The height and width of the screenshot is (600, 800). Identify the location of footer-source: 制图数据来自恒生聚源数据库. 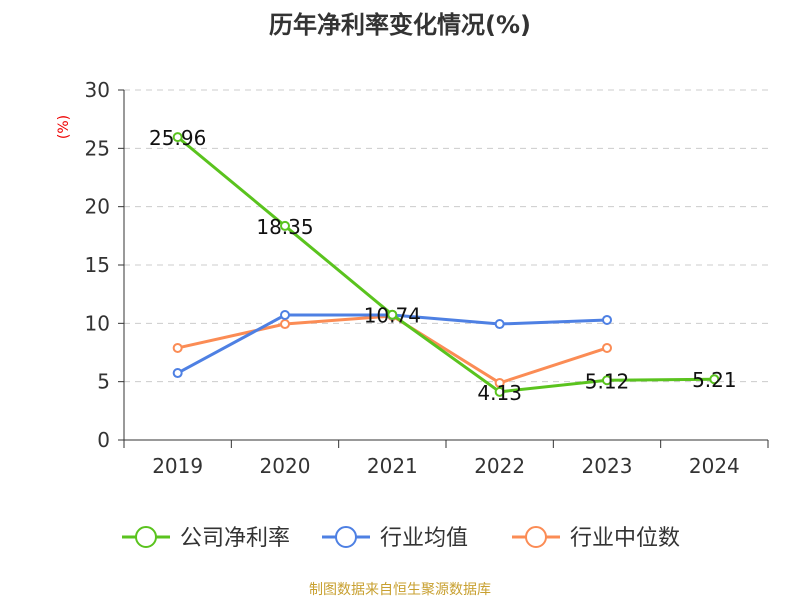
(400, 590).